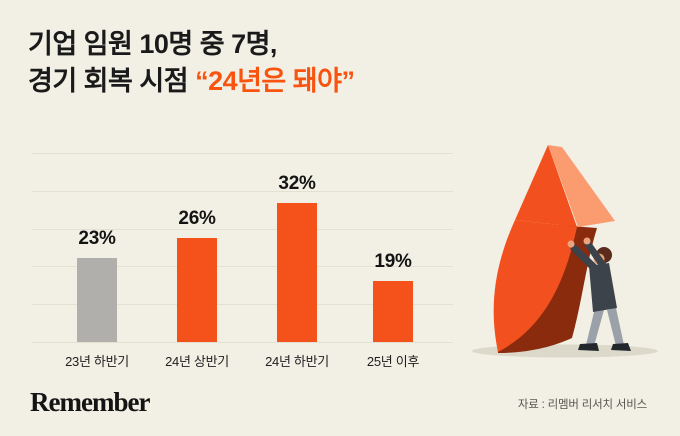 The image size is (680, 436). What do you see at coordinates (152, 44) in the screenshot?
I see `title-line-1: 기업 임원 10명 중 7명,` at bounding box center [152, 44].